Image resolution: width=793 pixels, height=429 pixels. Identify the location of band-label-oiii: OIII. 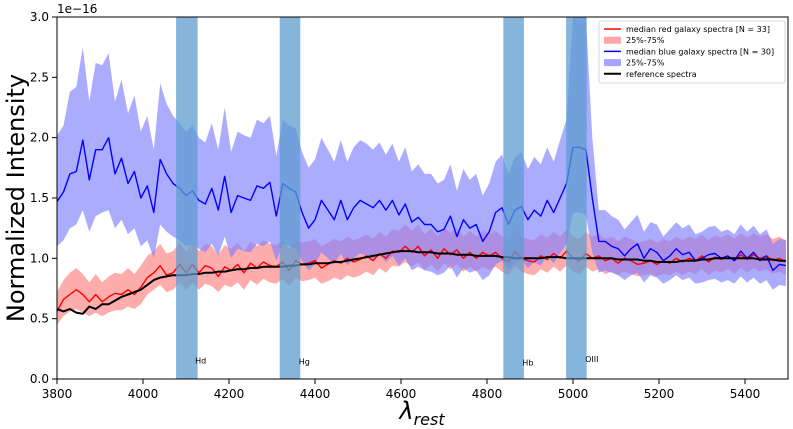
(591, 359).